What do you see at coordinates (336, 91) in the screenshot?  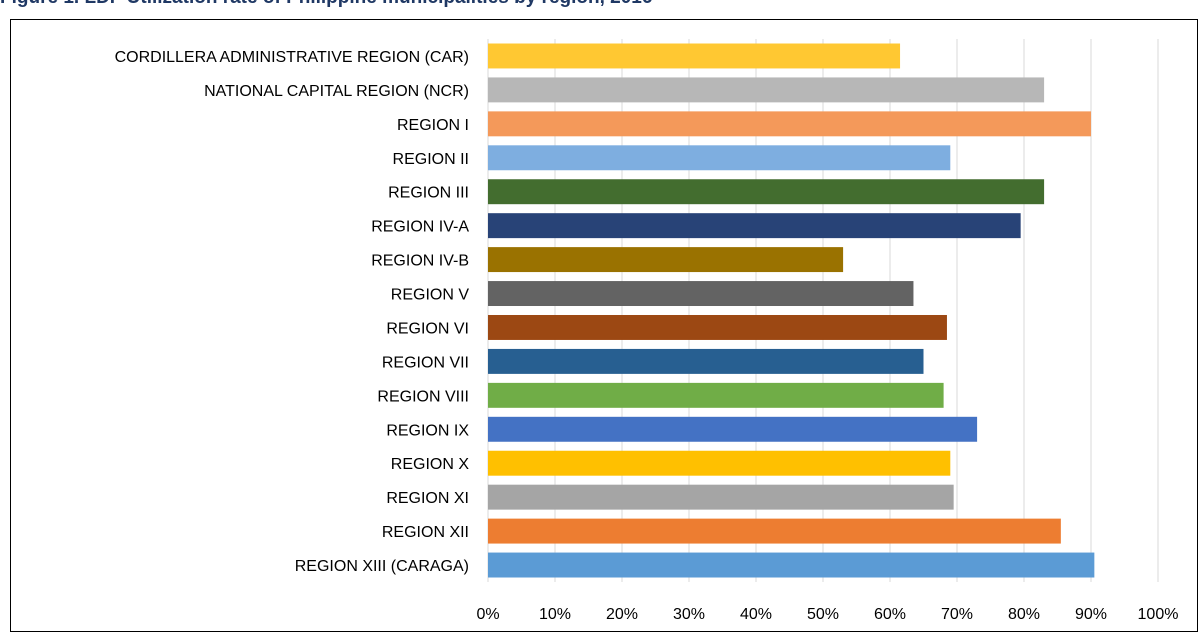 I see `category-label: NATIONAL CAPITAL REGION (NCR)` at bounding box center [336, 91].